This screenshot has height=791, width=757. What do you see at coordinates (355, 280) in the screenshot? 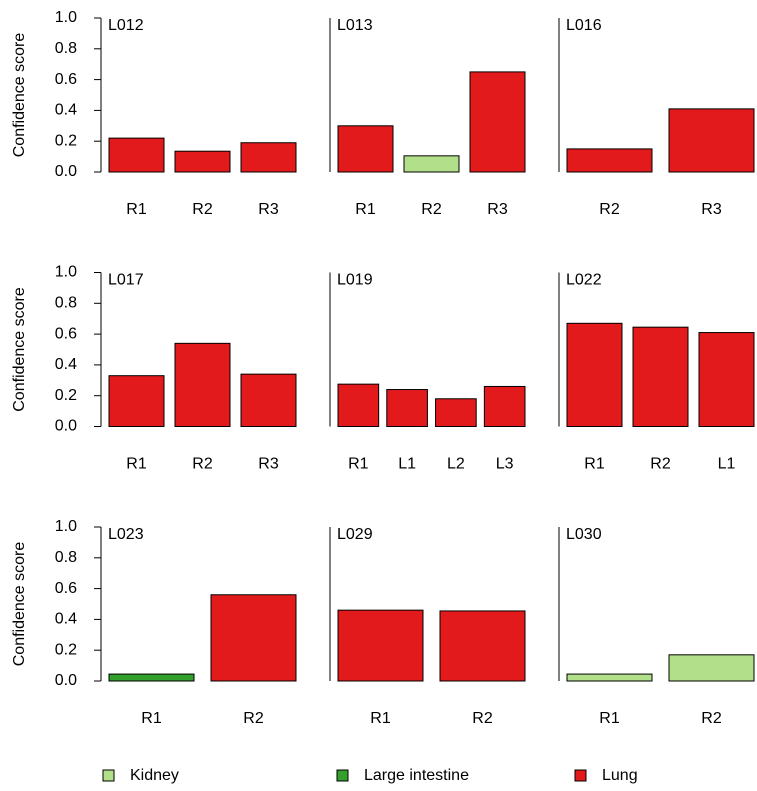
I see `panel-title: L019` at bounding box center [355, 280].